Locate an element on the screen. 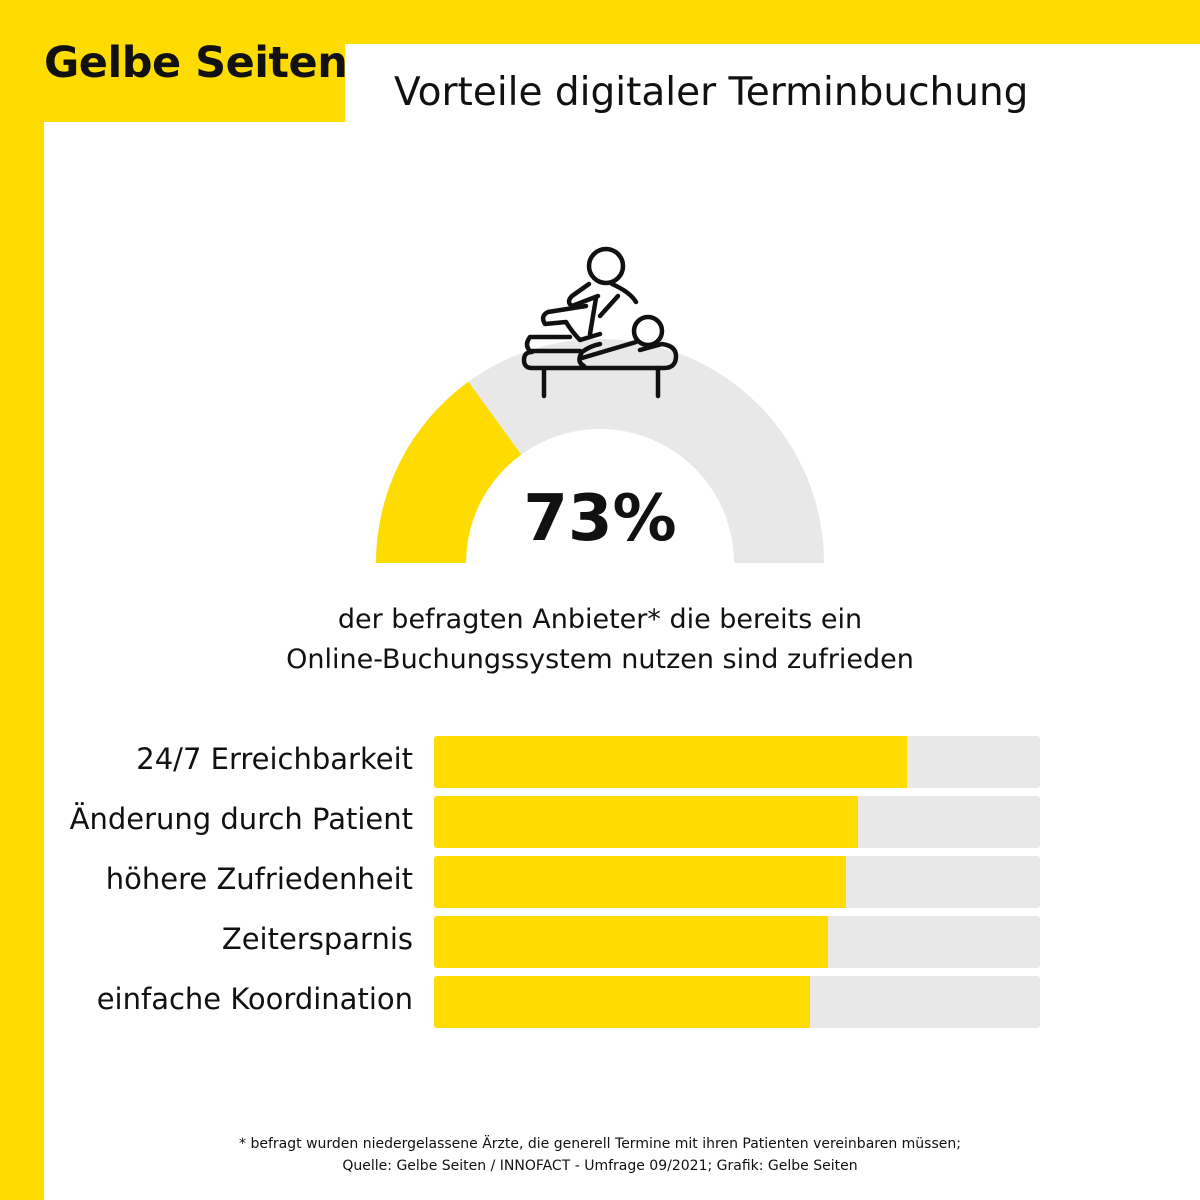 Image resolution: width=1200 pixels, height=1200 pixels. logo: Gelbe Seiten is located at coordinates (196, 63).